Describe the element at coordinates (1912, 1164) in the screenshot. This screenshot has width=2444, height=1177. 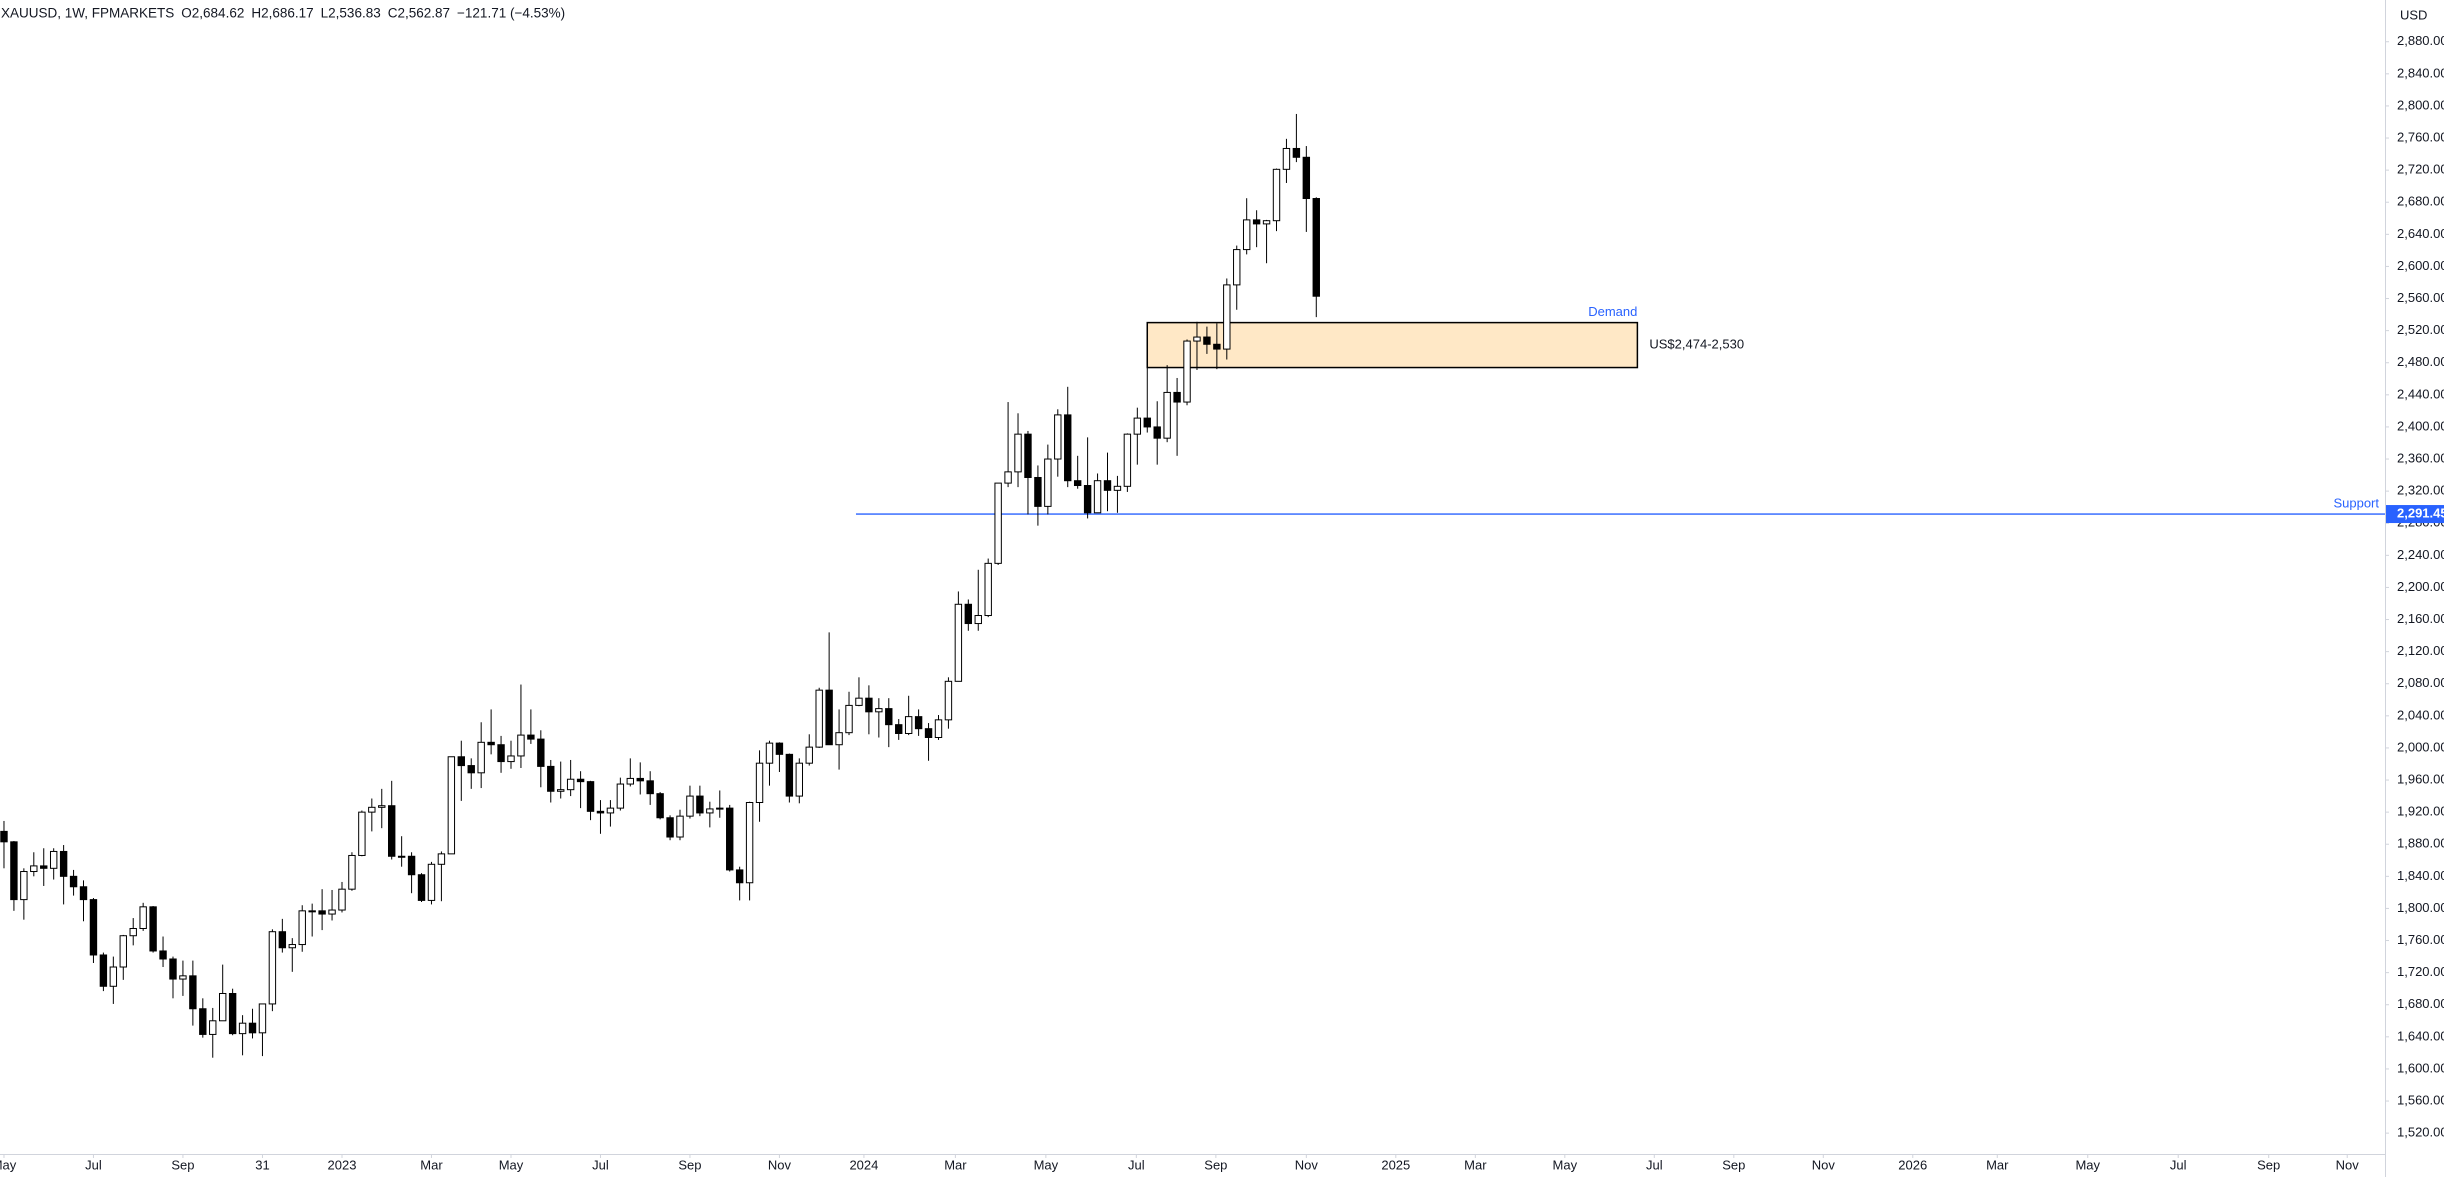
I see `x-tick-label: 2026` at that location.